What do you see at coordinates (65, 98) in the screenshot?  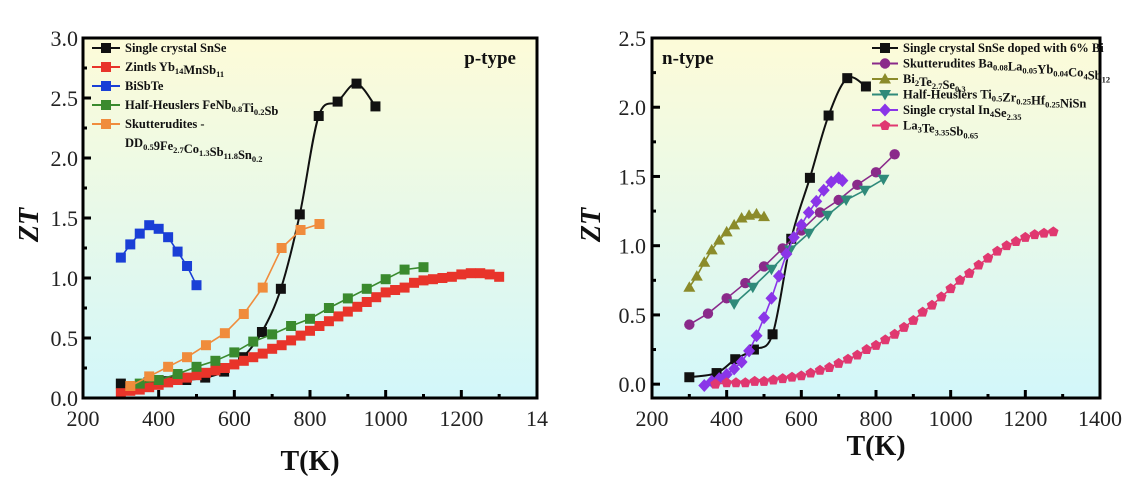 I see `y-tick-label: 2.5` at bounding box center [65, 98].